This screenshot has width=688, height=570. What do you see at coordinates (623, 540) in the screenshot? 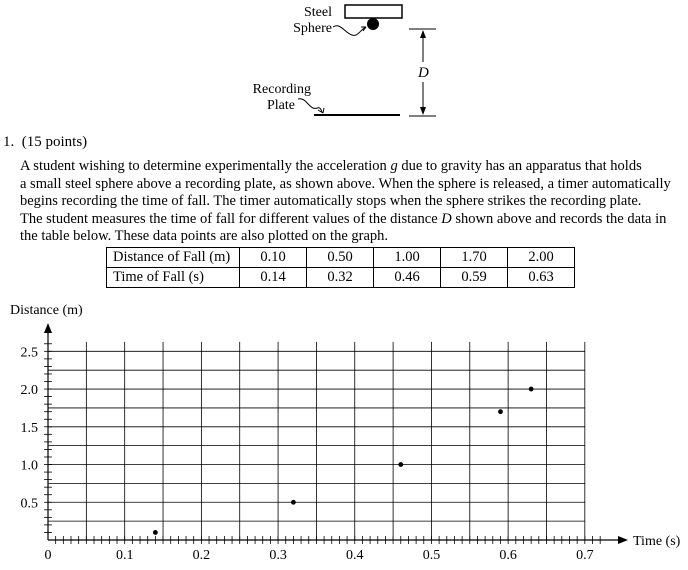
I see `x-axis-arrow` at bounding box center [623, 540].